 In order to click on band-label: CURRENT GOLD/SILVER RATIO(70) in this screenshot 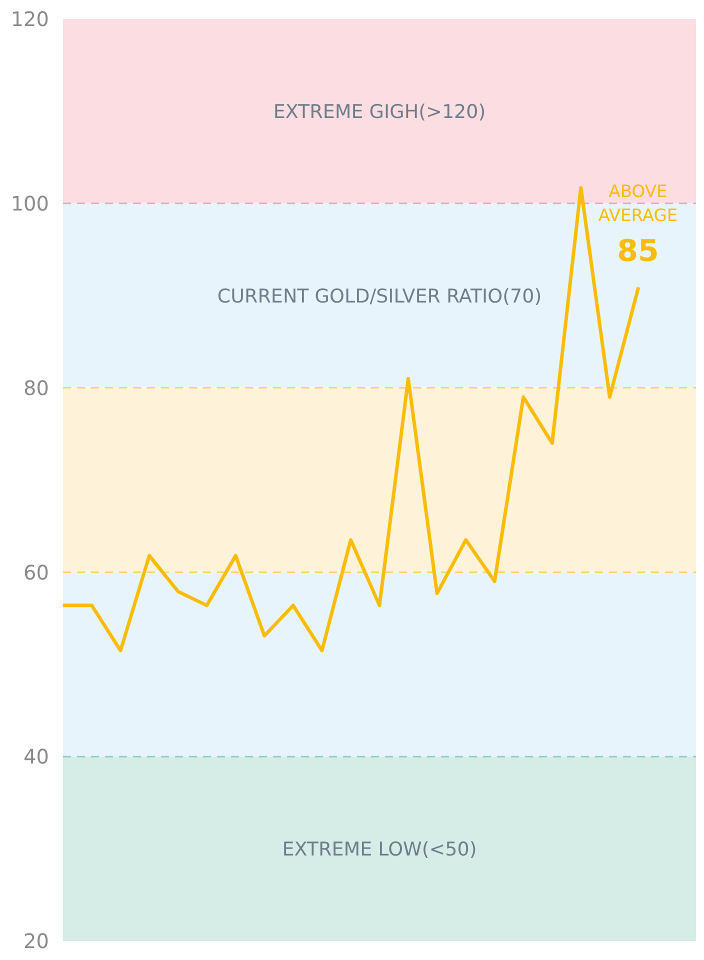, I will do `click(379, 296)`.